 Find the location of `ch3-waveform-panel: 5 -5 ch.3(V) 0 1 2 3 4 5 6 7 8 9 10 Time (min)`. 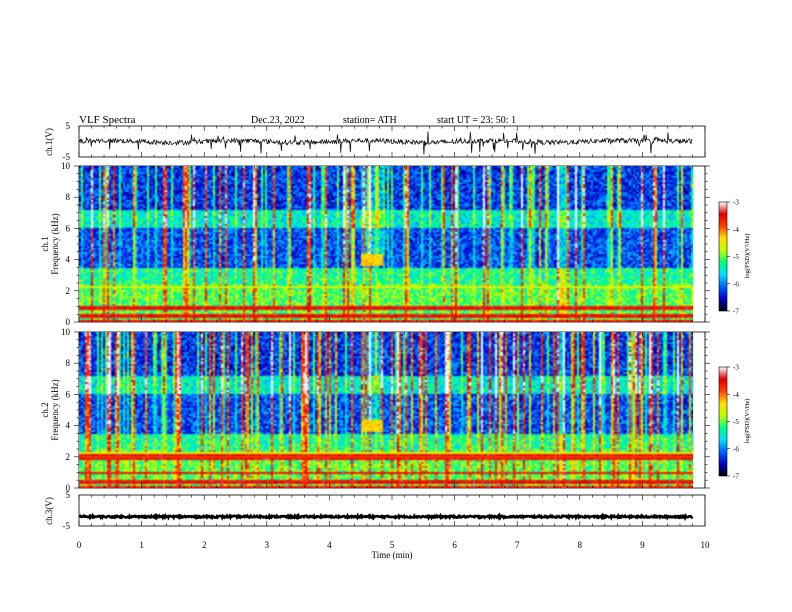

ch3-waveform-panel: 5 -5 ch.3(V) 0 1 2 3 4 5 6 7 8 9 10 Time (min) is located at coordinates (377, 525).